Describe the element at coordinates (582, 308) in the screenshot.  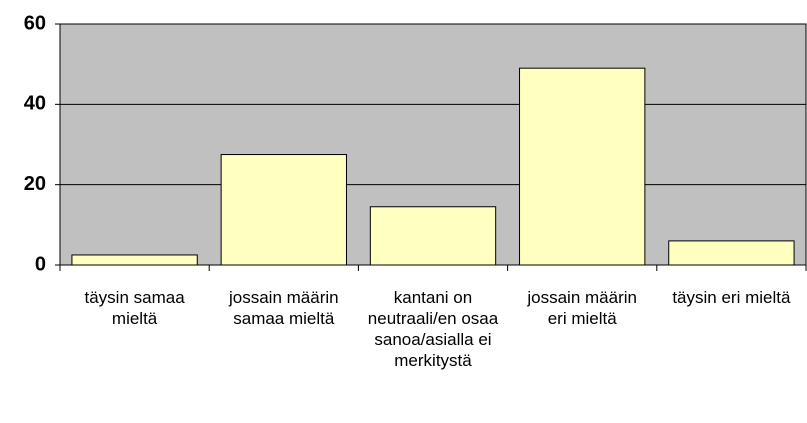
I see `x-tick-label: jossain määrin eri mieltä` at that location.